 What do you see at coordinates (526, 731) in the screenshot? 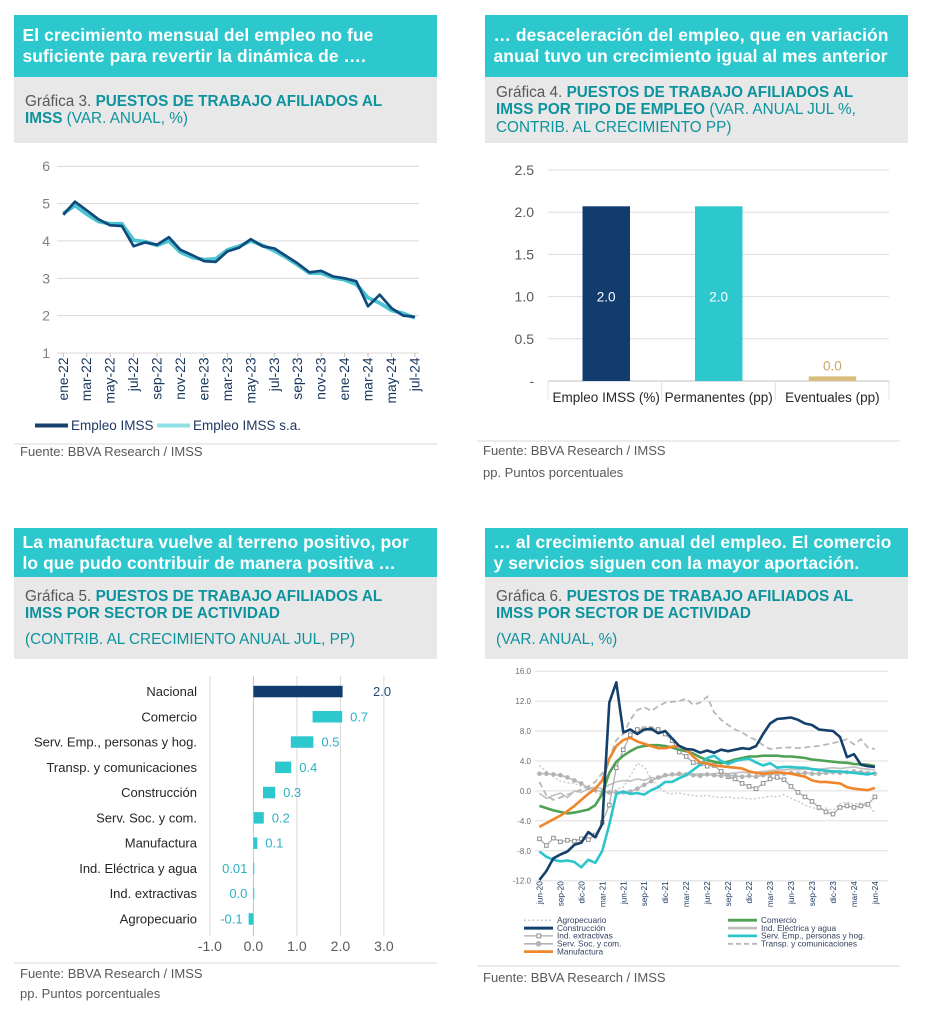
I see `svg-text: 8.0` at bounding box center [526, 731].